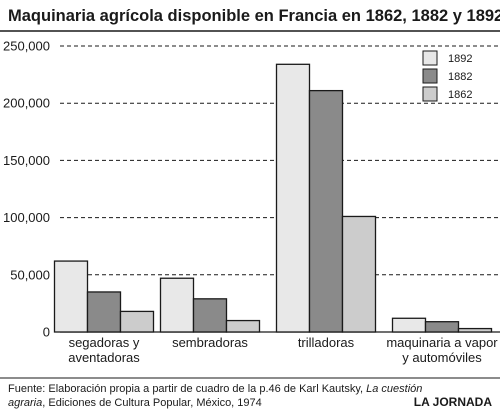 The width and height of the screenshot is (500, 411). What do you see at coordinates (447, 76) in the screenshot?
I see `legend: 1892 1882 1862` at bounding box center [447, 76].